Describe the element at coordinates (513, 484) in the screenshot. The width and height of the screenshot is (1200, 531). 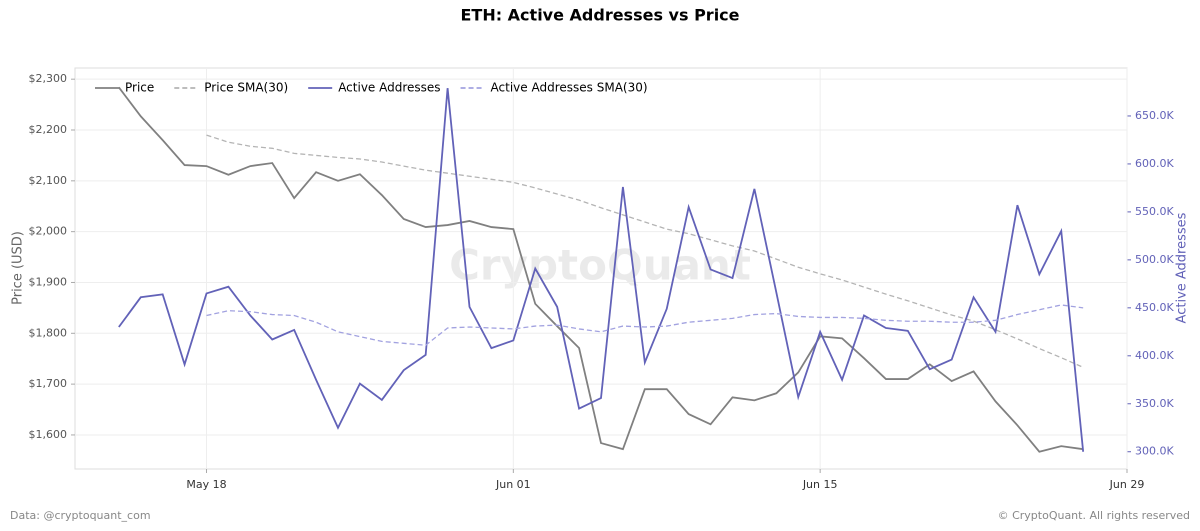
I see `x-tick-label: Jun 01` at that location.